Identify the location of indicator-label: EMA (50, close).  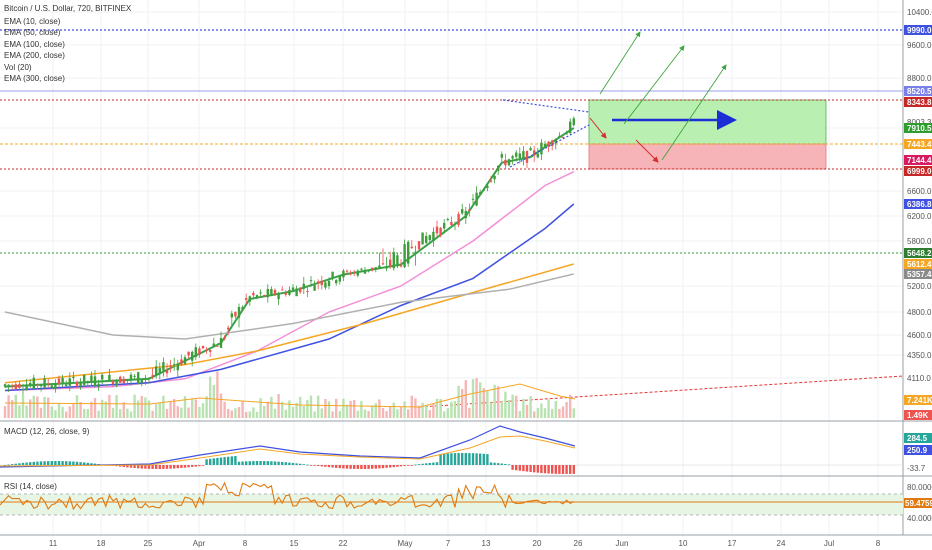
(32, 32).